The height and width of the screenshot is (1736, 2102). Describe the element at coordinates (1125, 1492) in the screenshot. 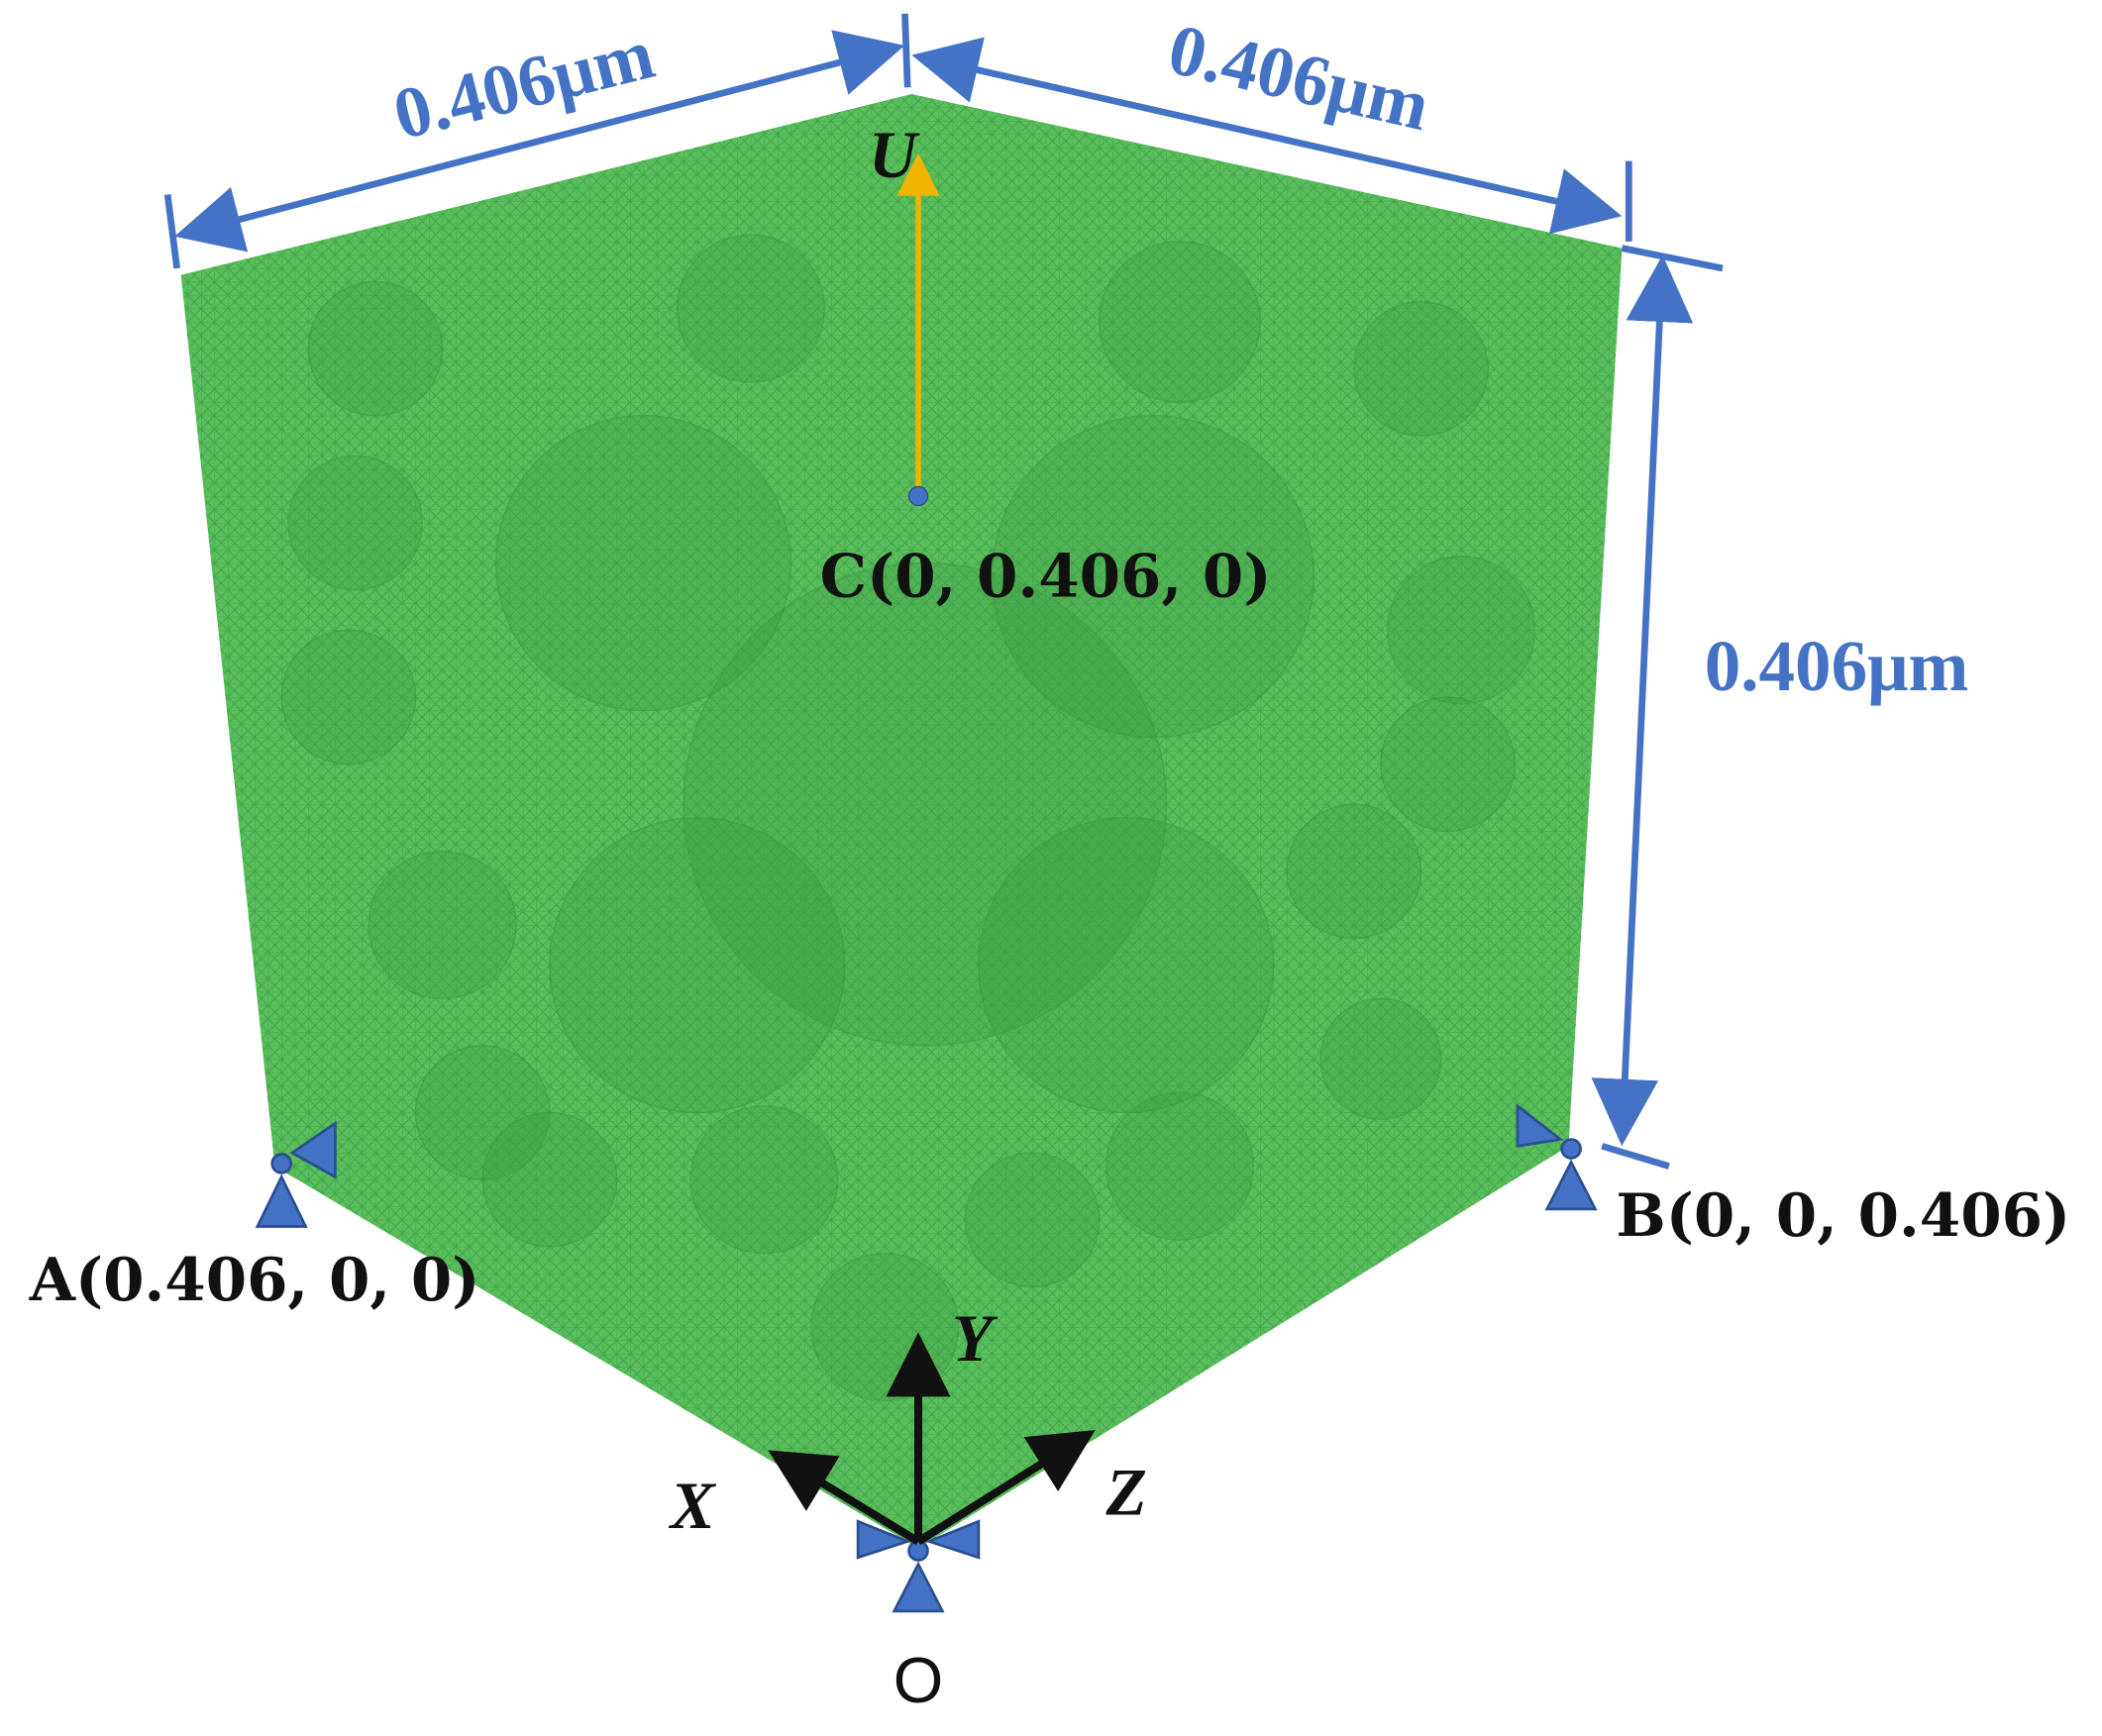

I see `axis-label: Z` at that location.